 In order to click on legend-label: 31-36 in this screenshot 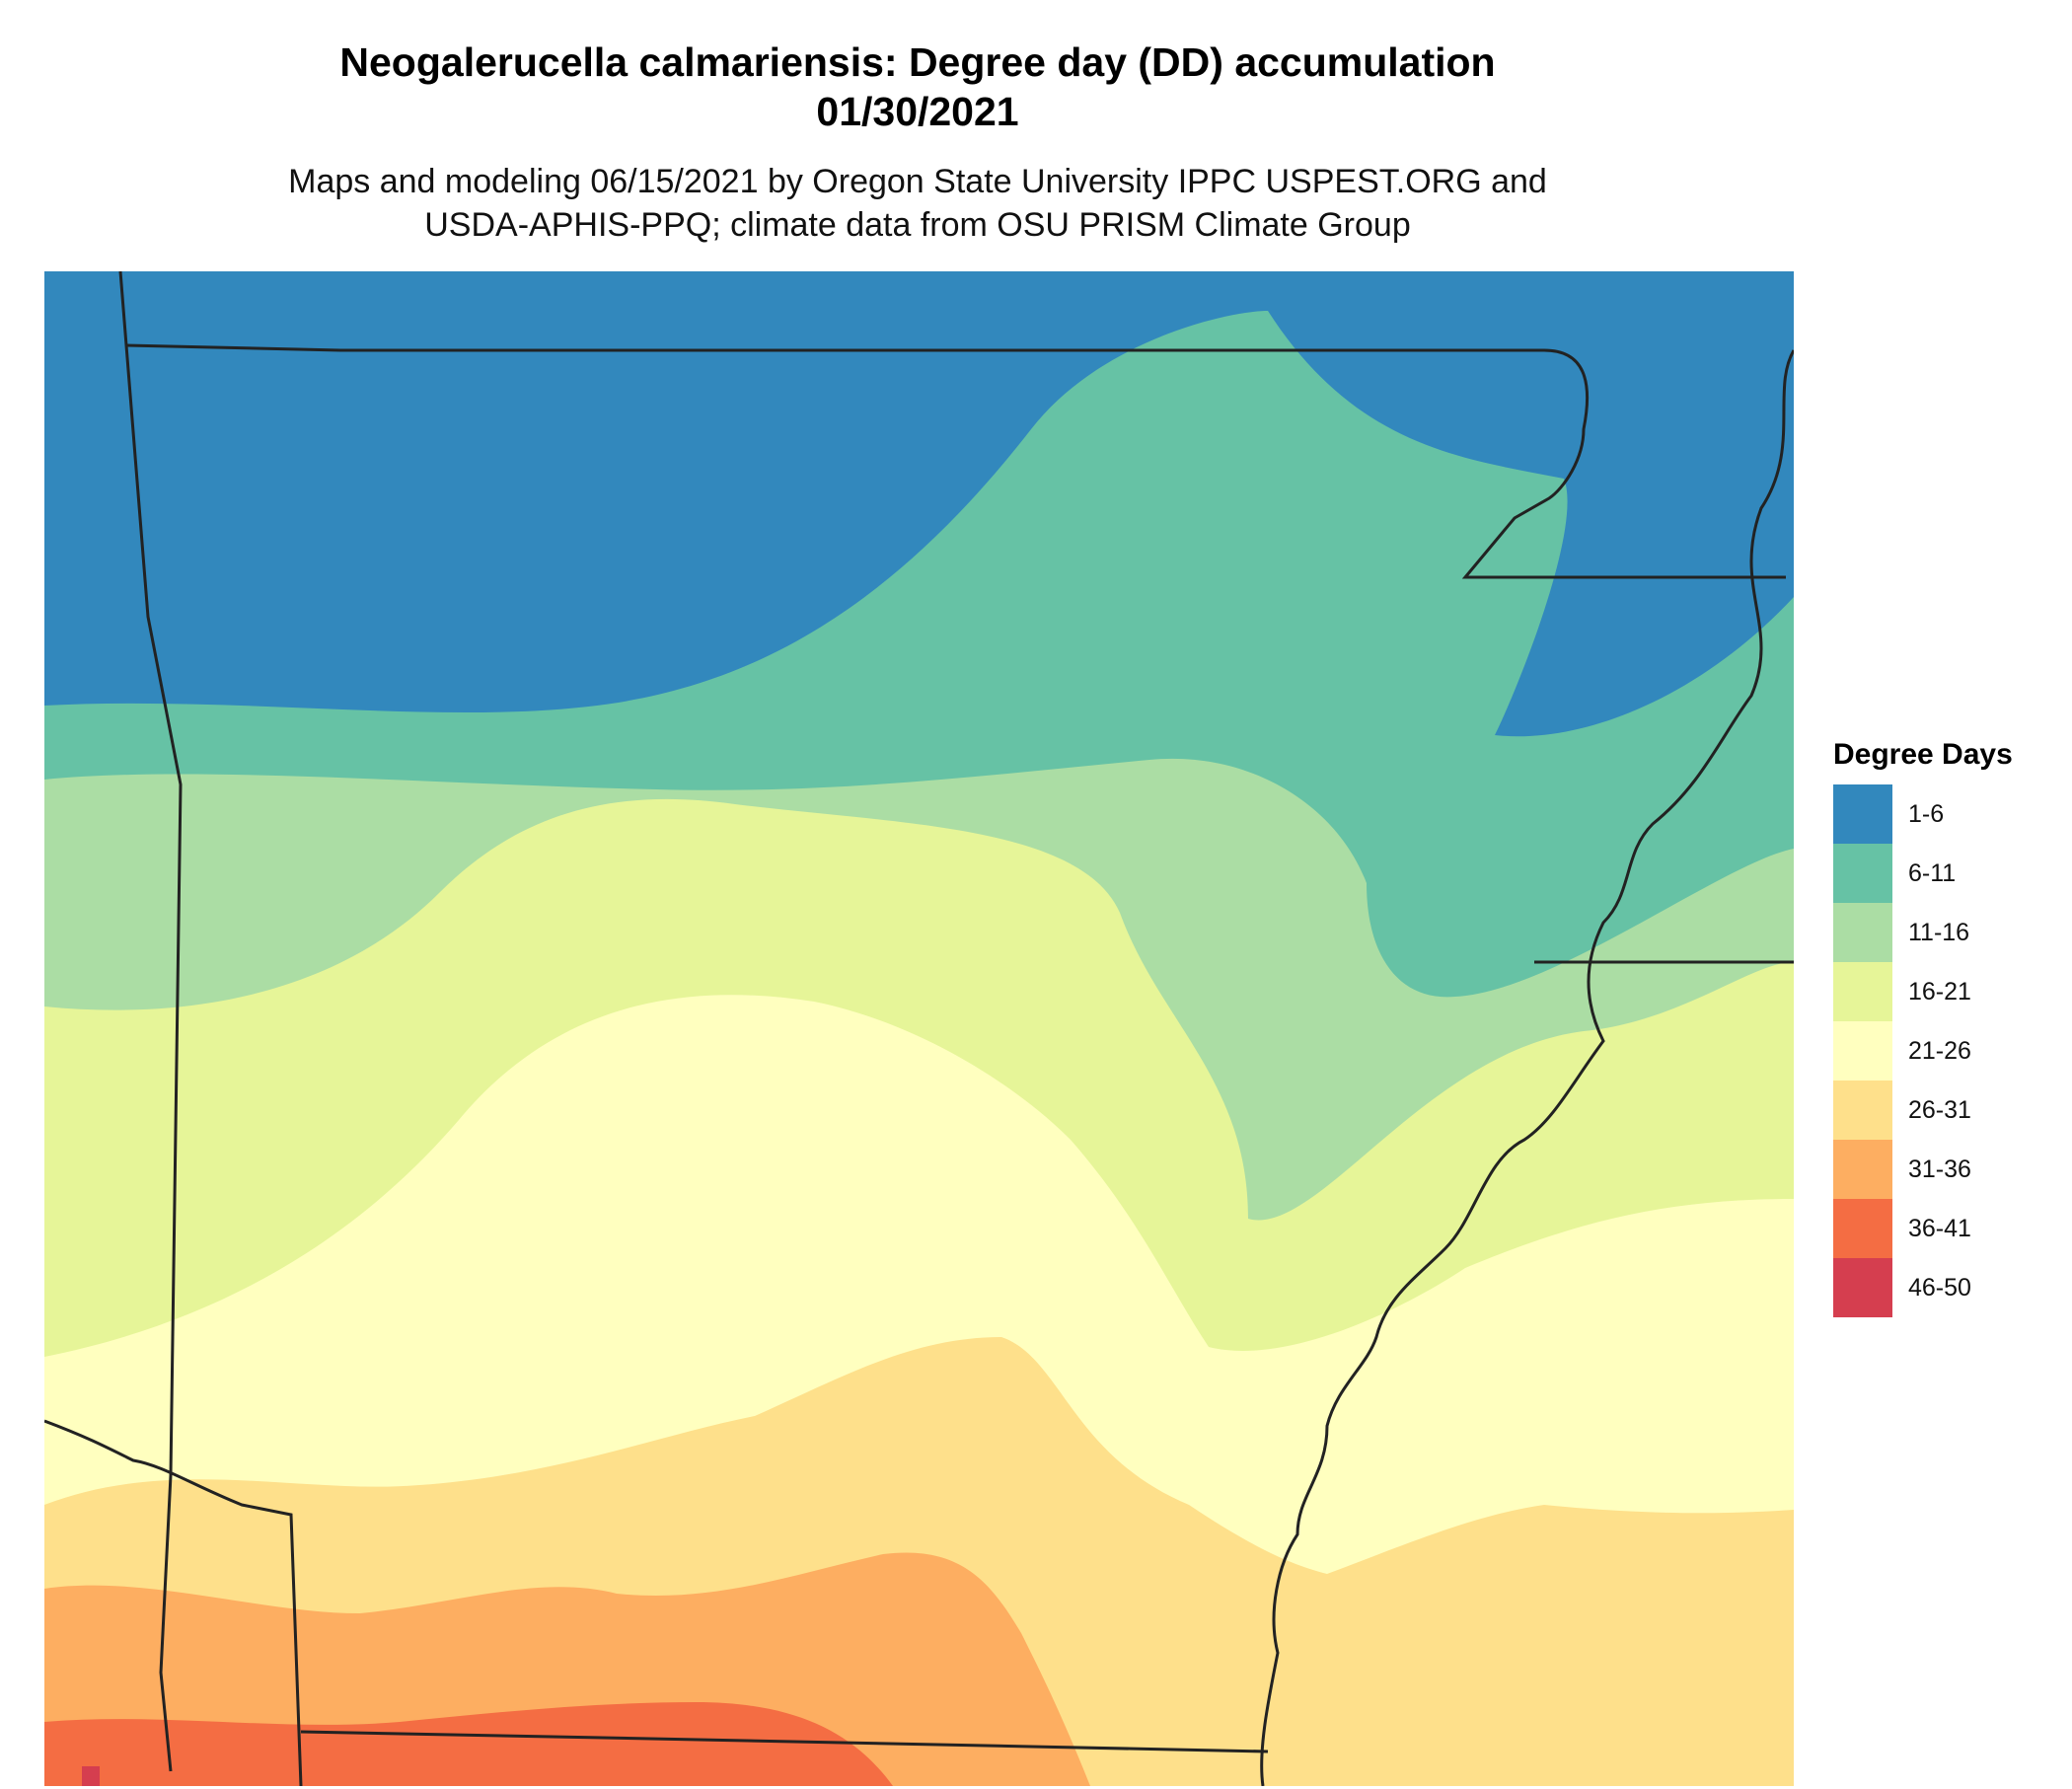, I will do `click(1940, 1169)`.